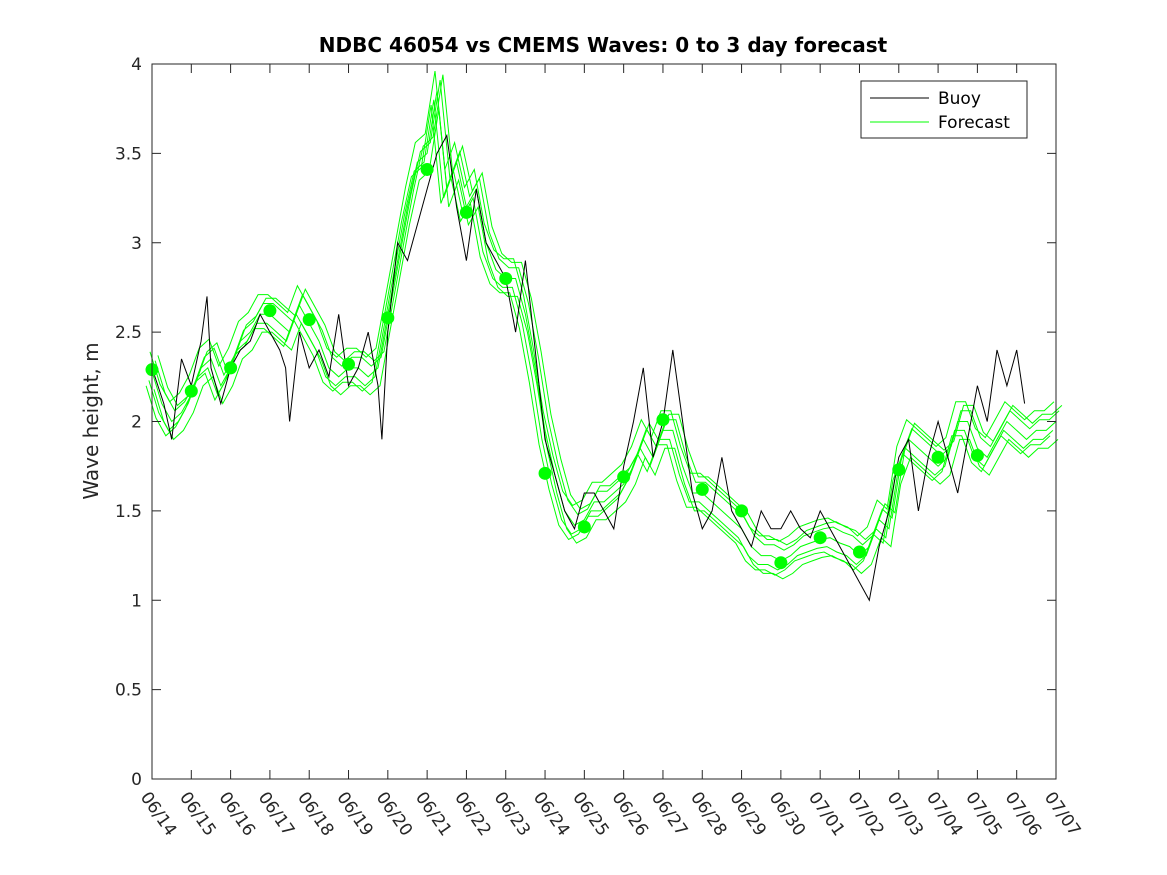 This screenshot has width=1167, height=875. Describe the element at coordinates (974, 123) in the screenshot. I see `legend-forecast-label: Forecast` at that location.